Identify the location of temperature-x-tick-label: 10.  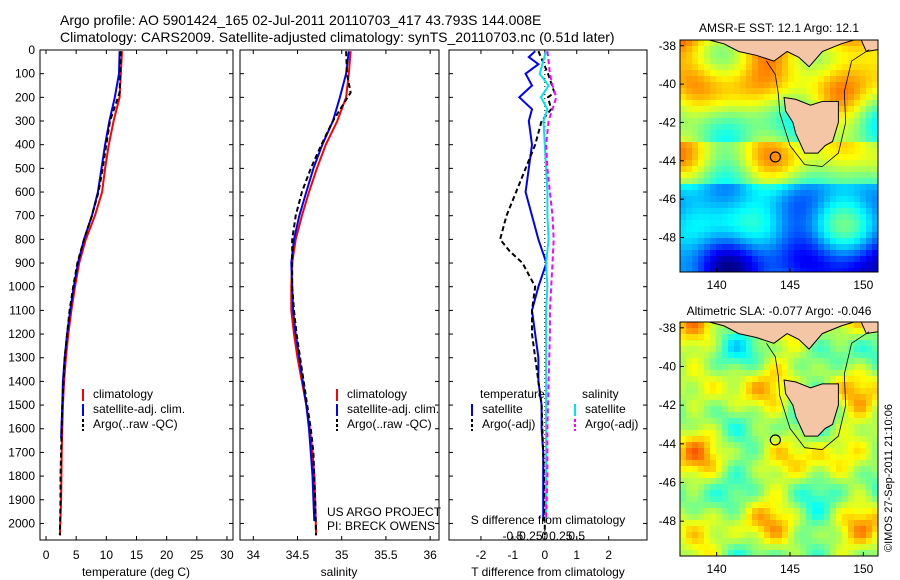
(107, 555).